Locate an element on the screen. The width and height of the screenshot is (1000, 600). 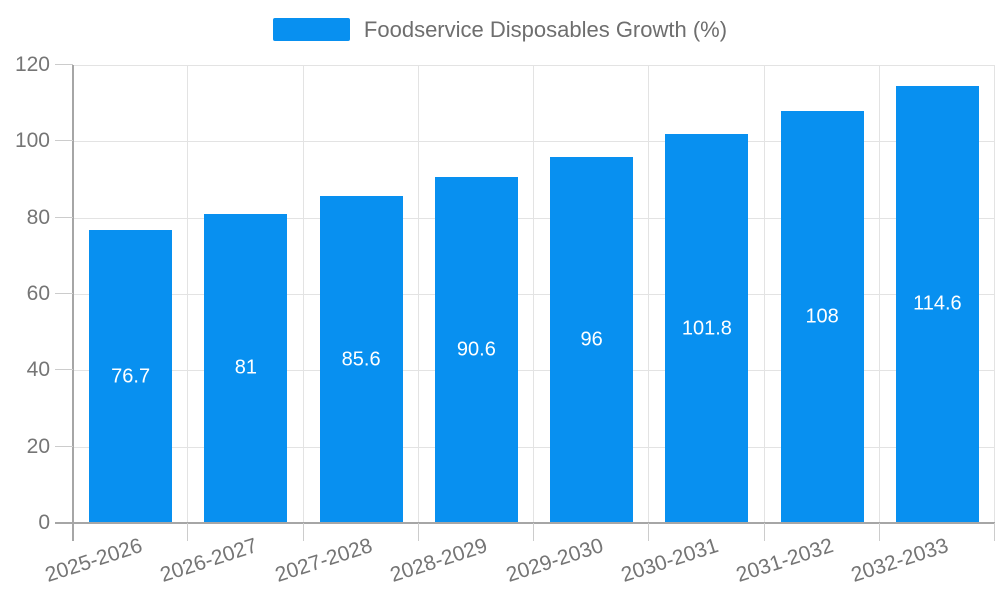
legend-item: Foodservice Disposables Growth (%) is located at coordinates (500, 29).